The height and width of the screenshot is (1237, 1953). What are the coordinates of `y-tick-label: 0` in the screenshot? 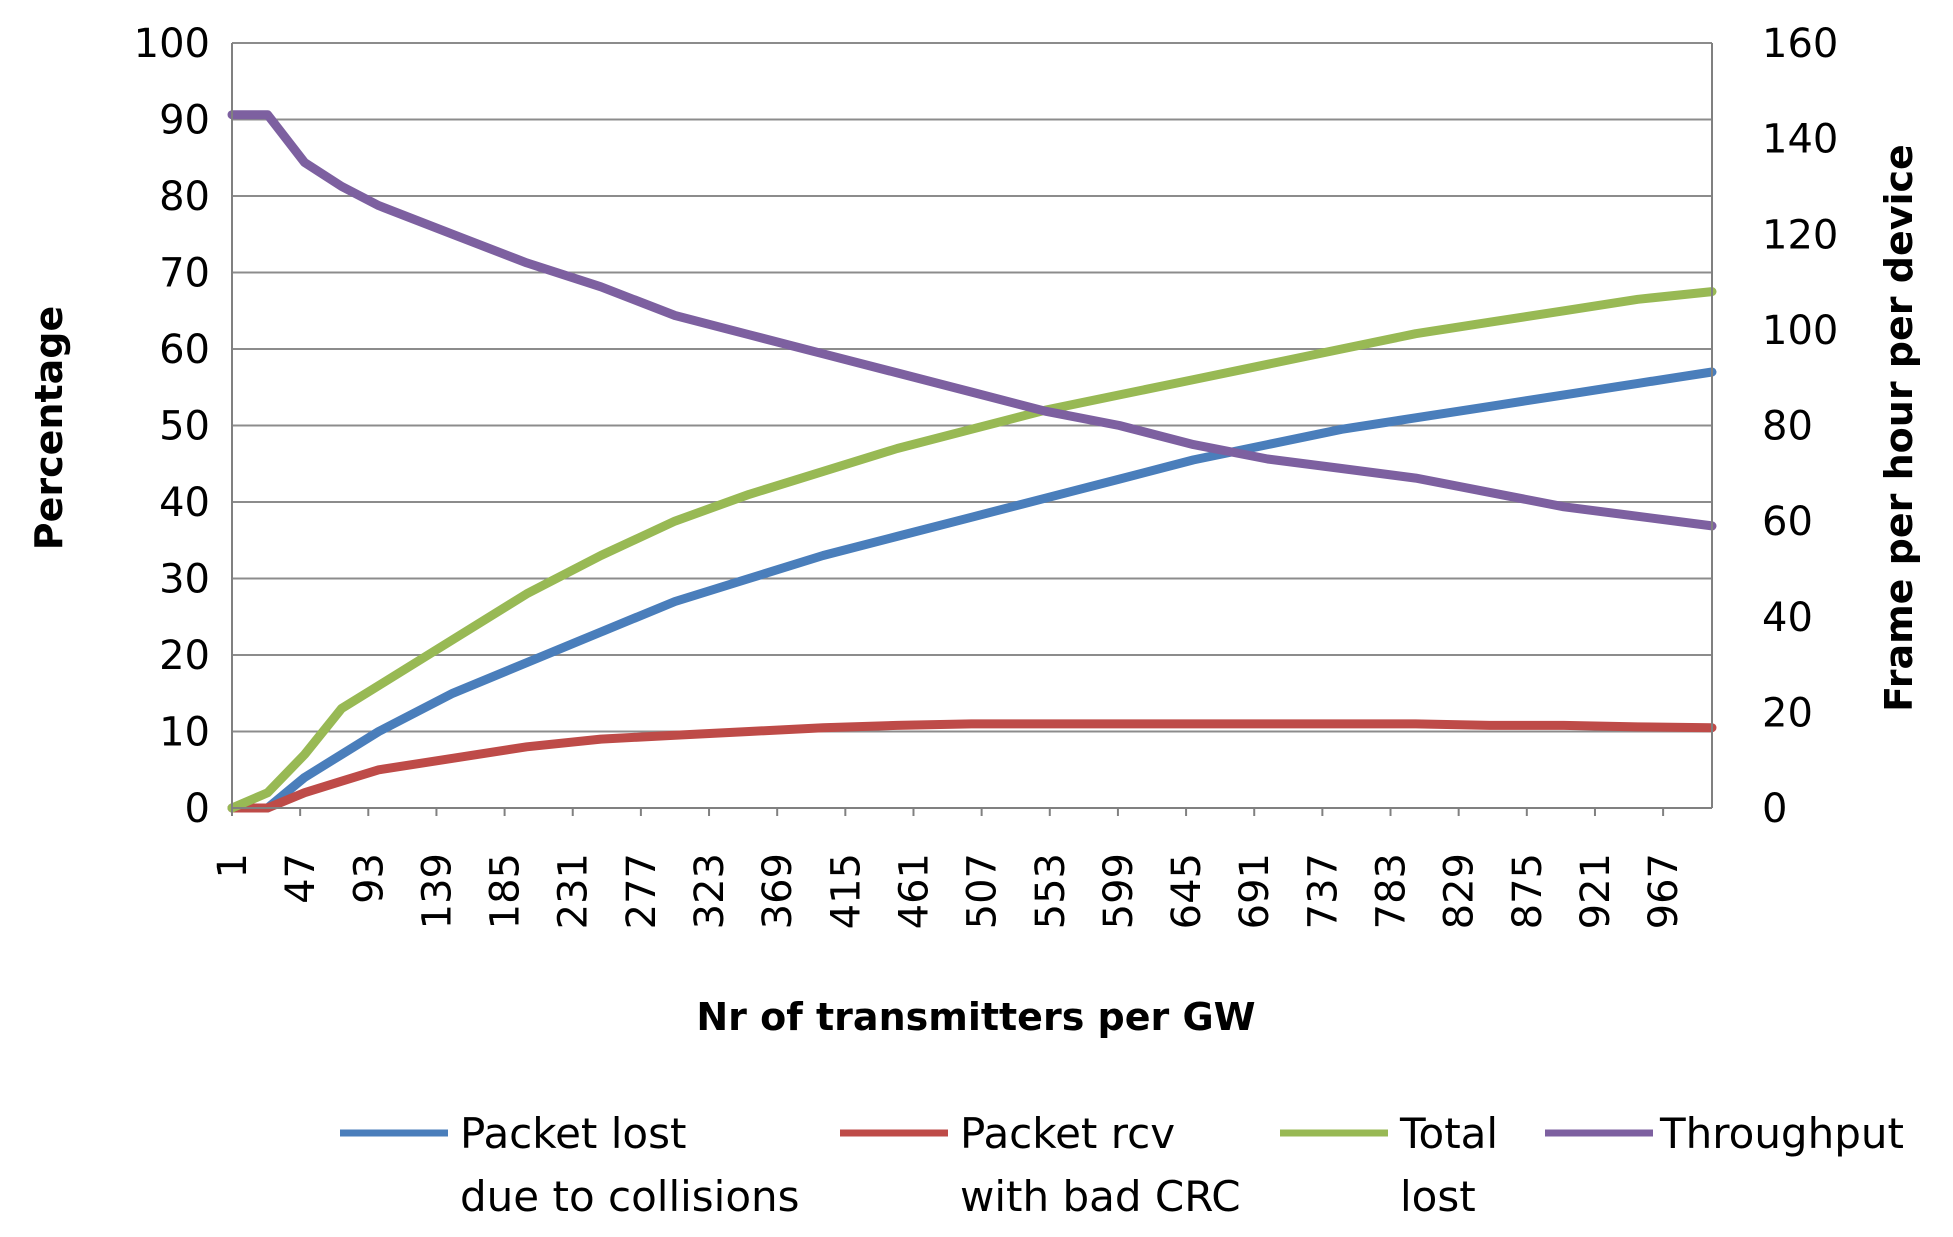 It's located at (197, 809).